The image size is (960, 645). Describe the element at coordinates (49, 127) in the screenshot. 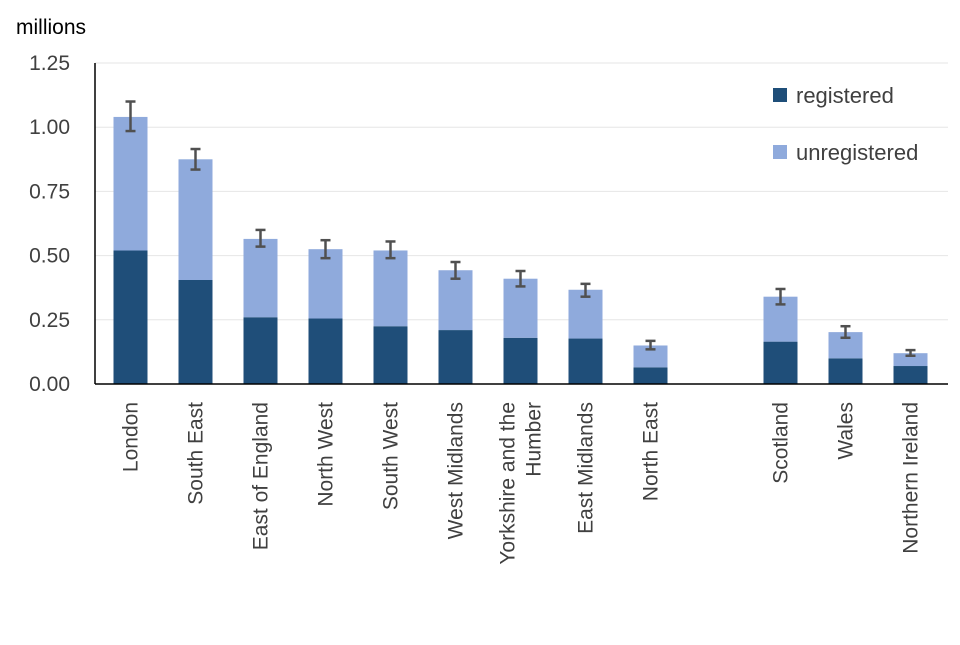

I see `y-tick-label: 1.00` at that location.